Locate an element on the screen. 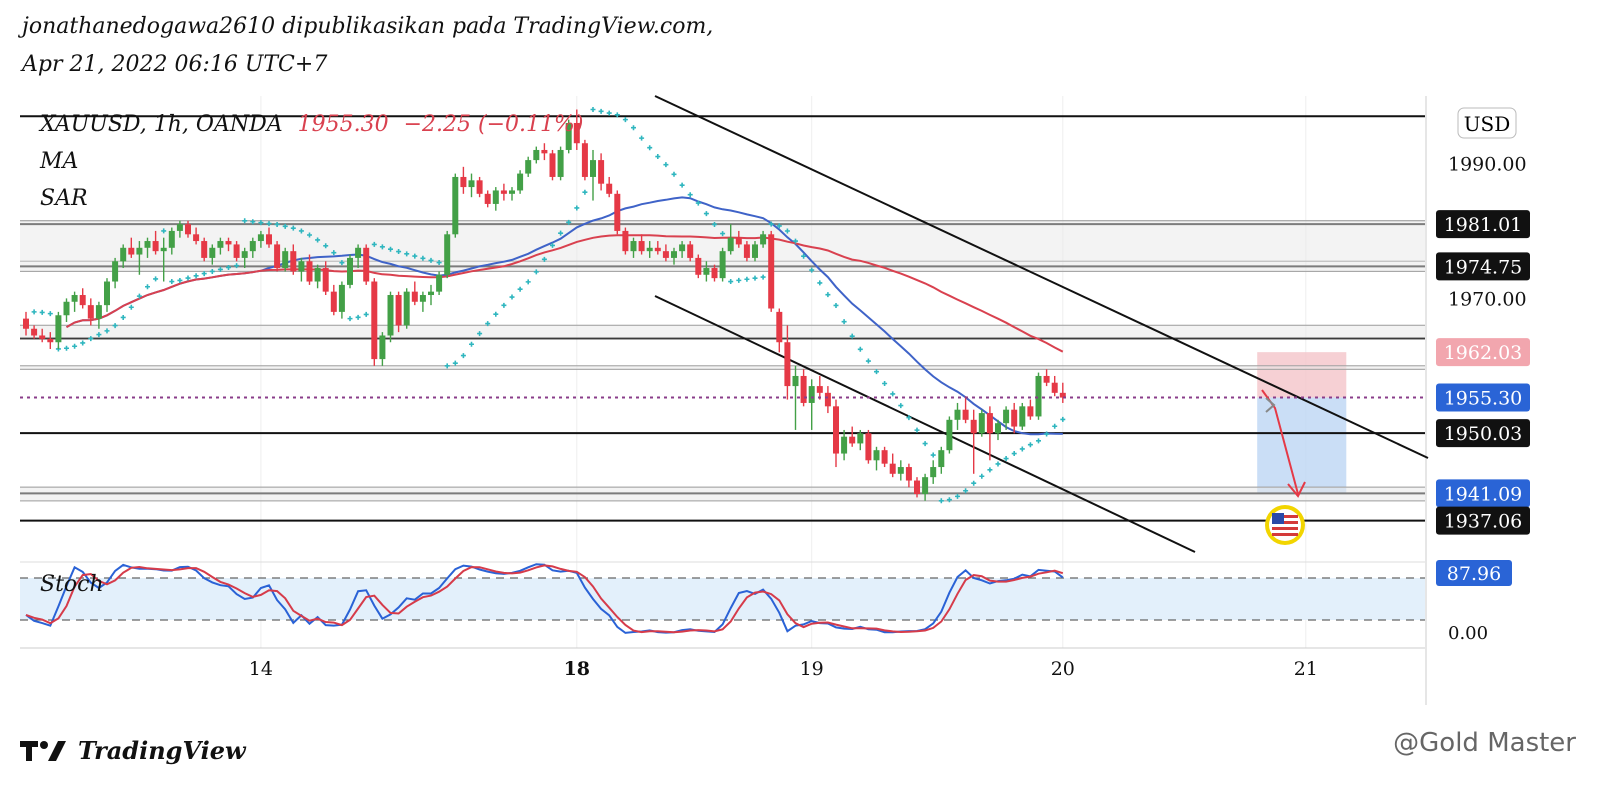 Image resolution: width=1600 pixels, height=789 pixels. channel-lower-line is located at coordinates (925, 424).